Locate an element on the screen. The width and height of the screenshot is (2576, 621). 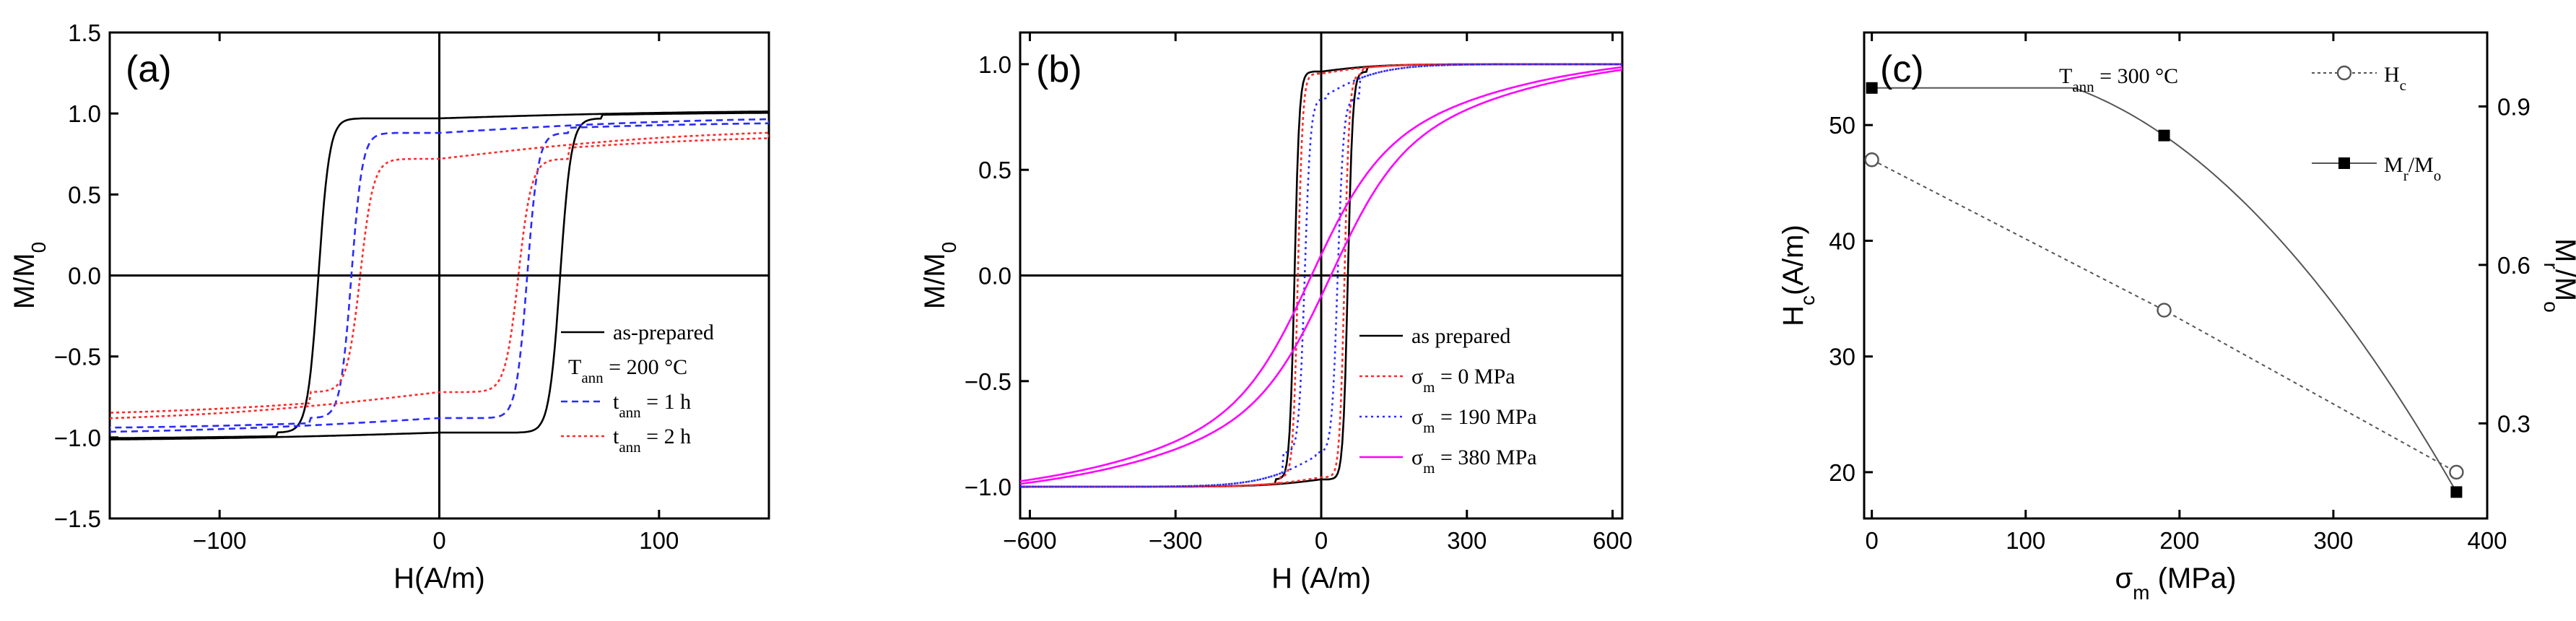
mr-fit-curve is located at coordinates (2164, 289).